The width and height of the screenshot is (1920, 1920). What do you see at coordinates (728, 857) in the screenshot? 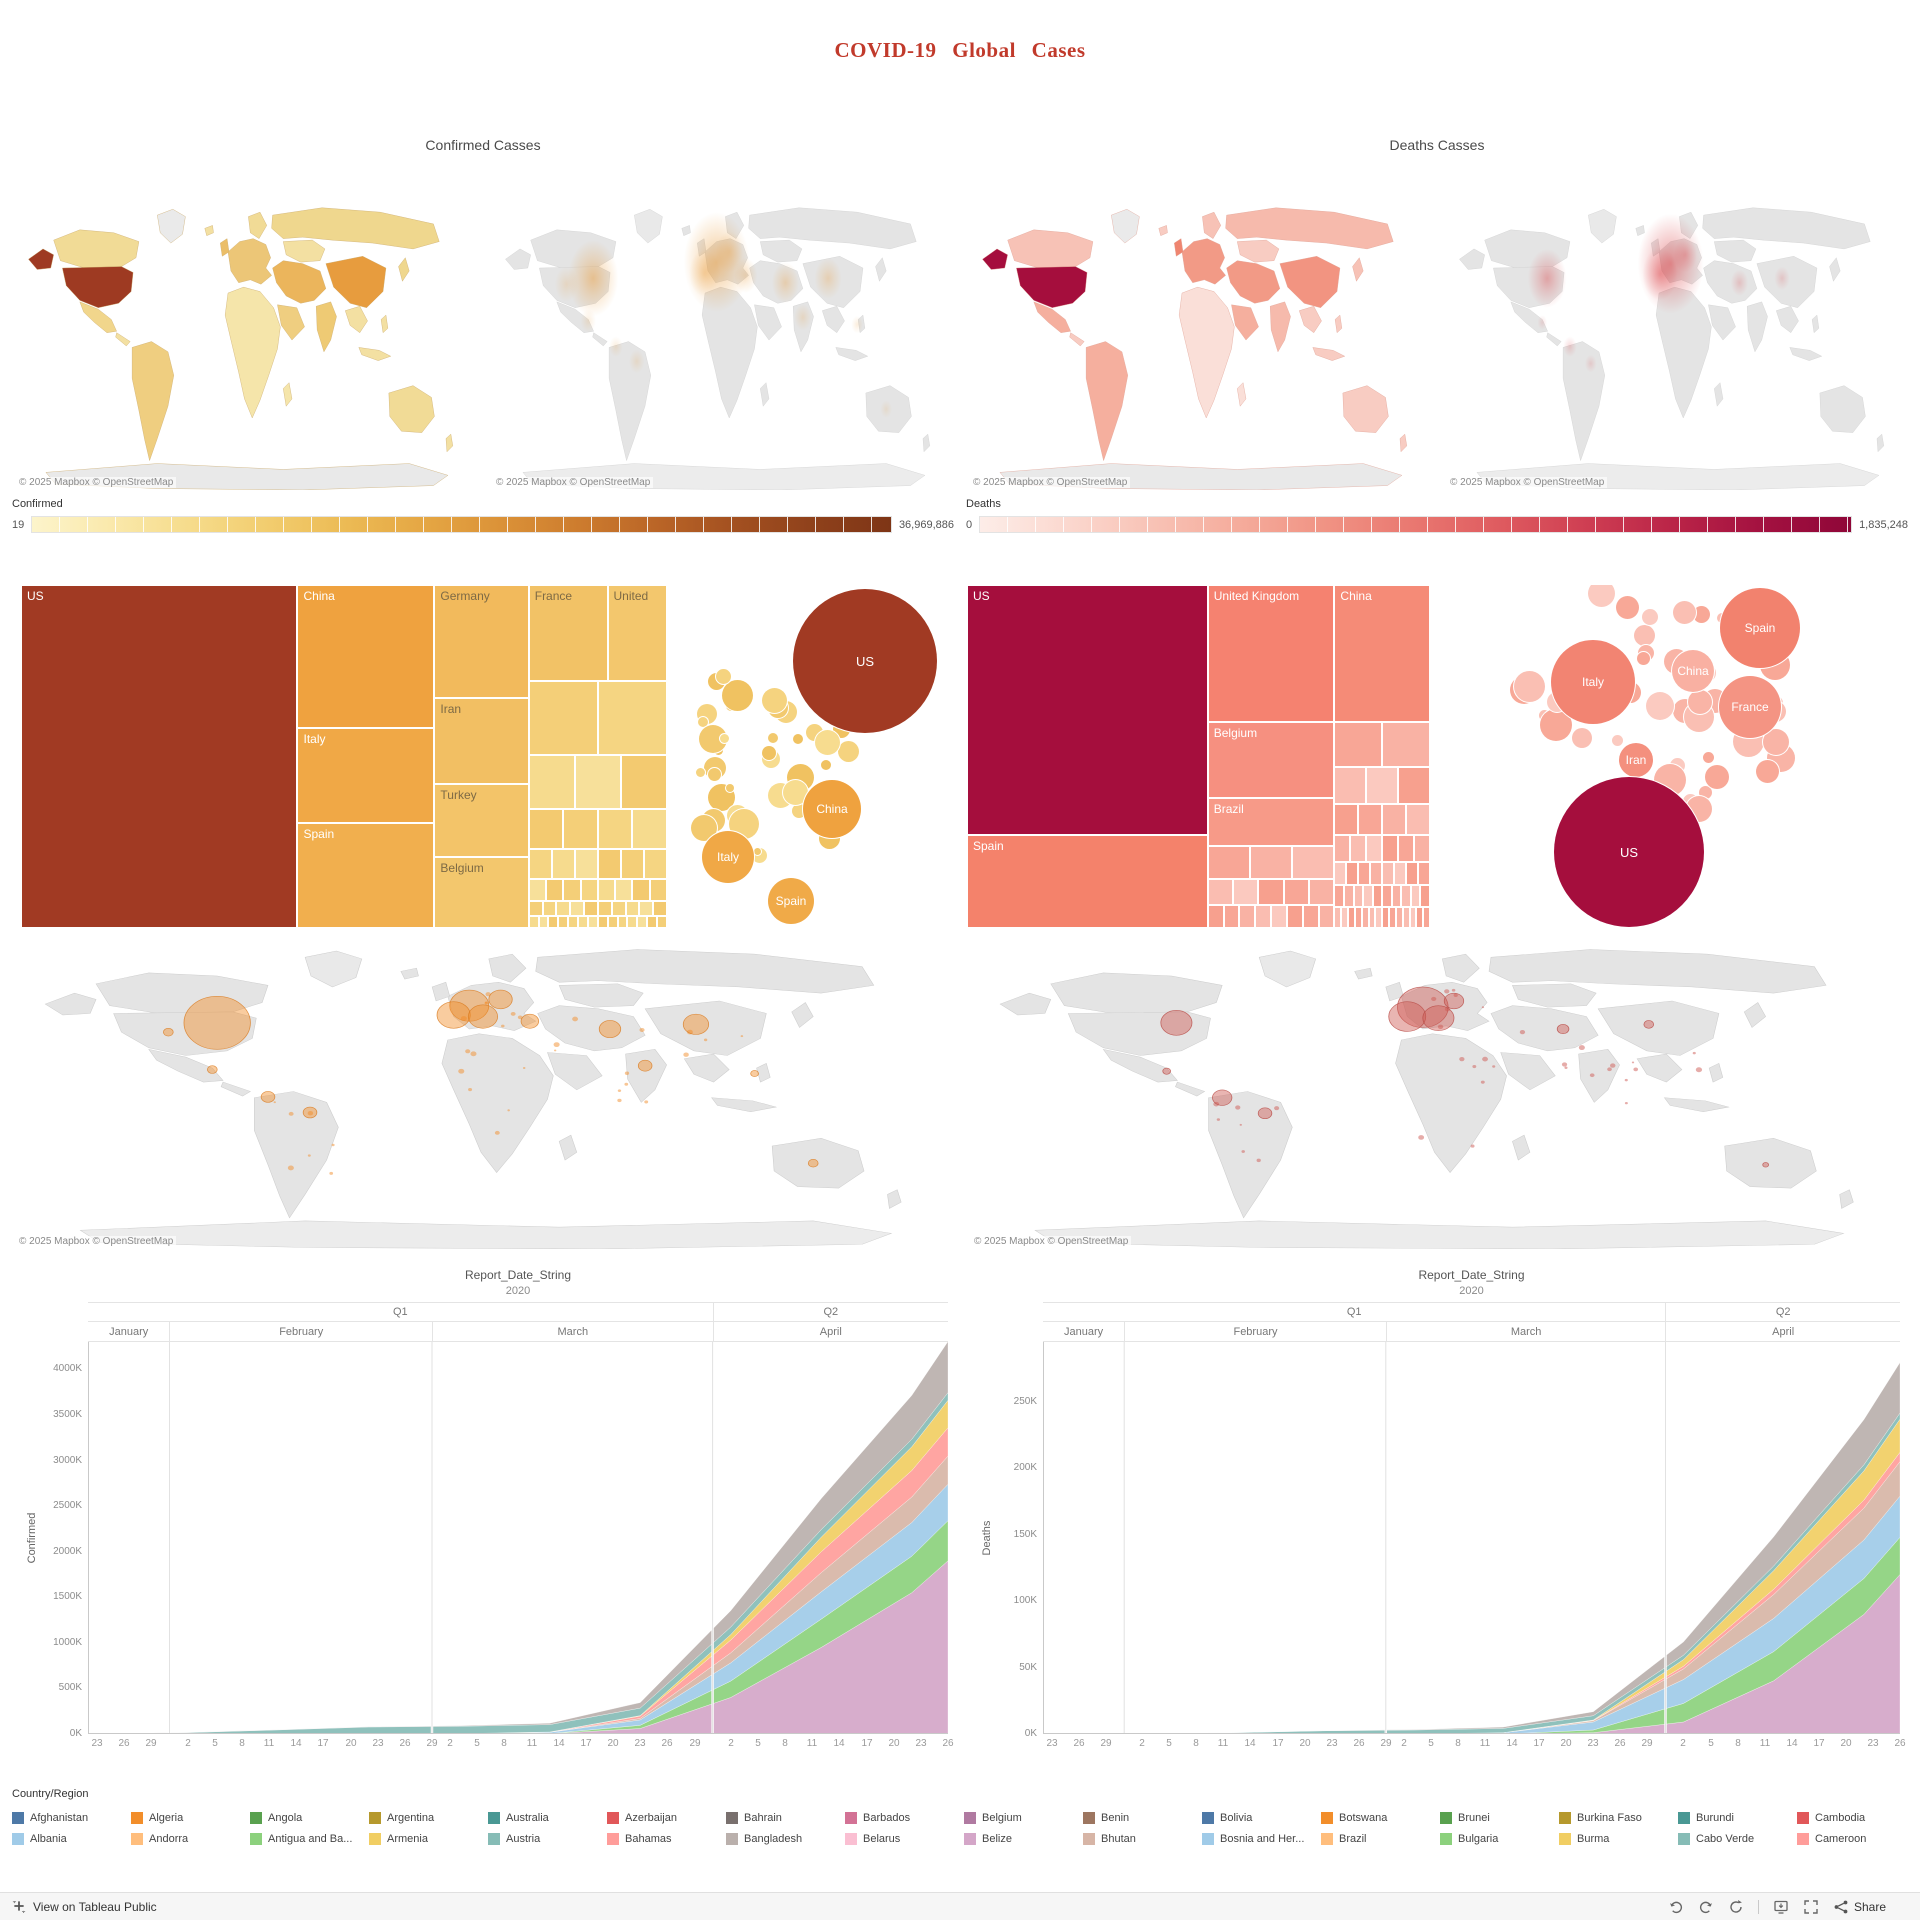
I see `bubble-italy: Italy` at bounding box center [728, 857].